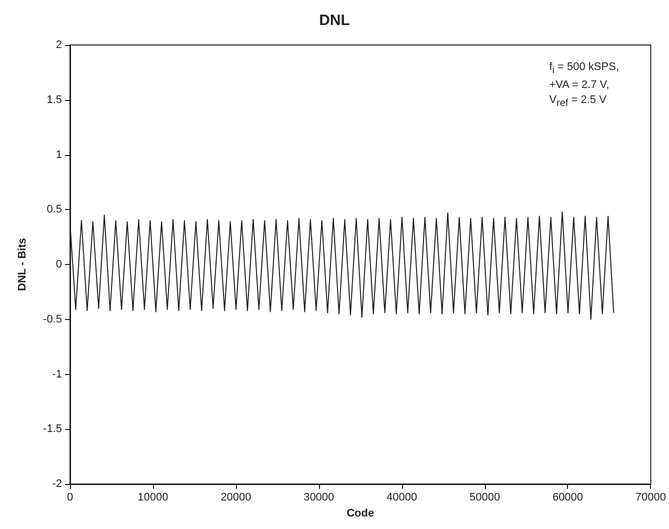 Image resolution: width=669 pixels, height=529 pixels. I want to click on annotation: +VA = 2.7 V,, so click(579, 86).